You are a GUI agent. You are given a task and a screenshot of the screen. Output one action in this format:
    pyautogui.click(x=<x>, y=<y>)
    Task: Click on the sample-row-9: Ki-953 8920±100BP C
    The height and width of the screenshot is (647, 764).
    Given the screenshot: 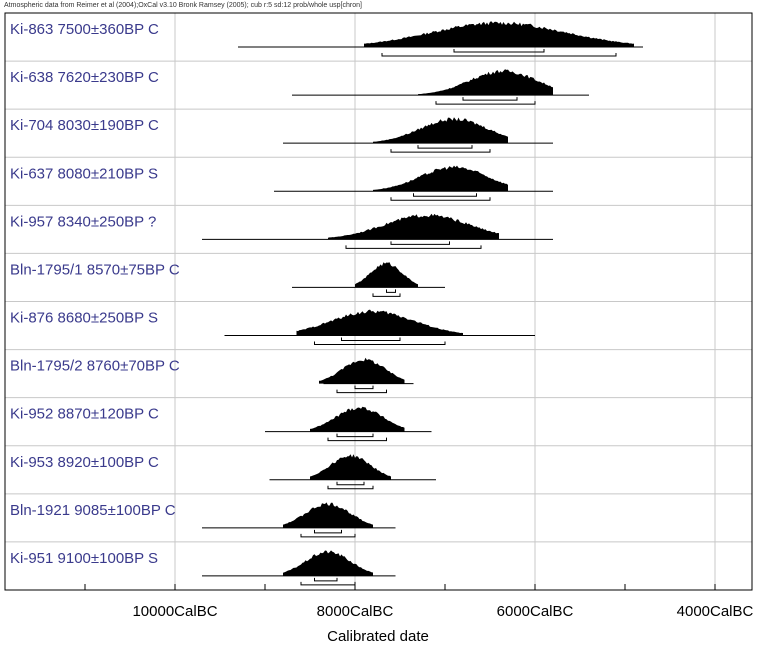 What is the action you would take?
    pyautogui.click(x=378, y=467)
    